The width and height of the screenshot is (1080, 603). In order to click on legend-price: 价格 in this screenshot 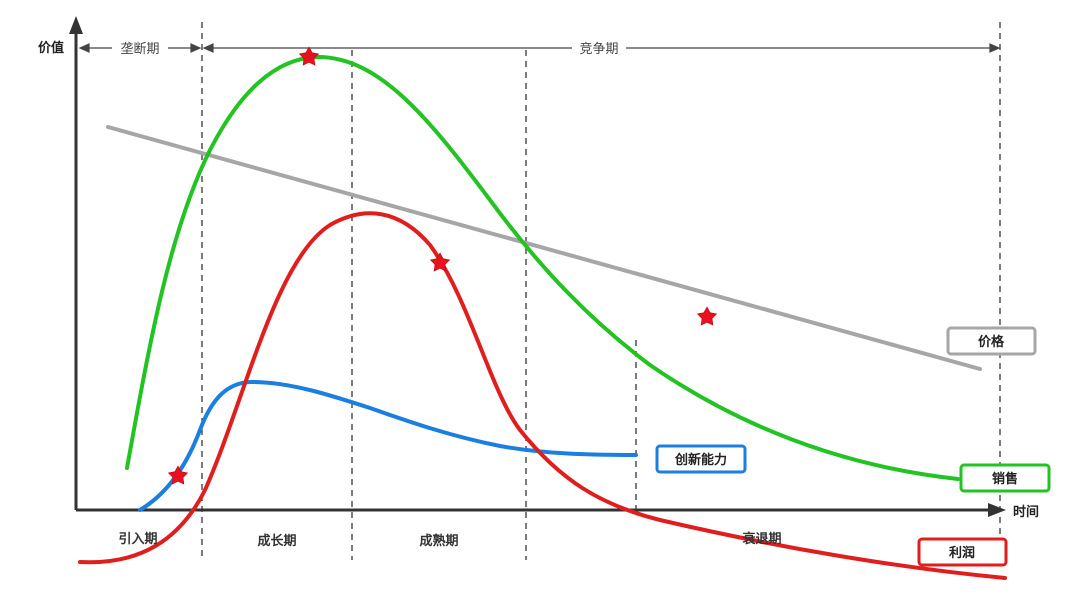, I will do `click(991, 341)`.